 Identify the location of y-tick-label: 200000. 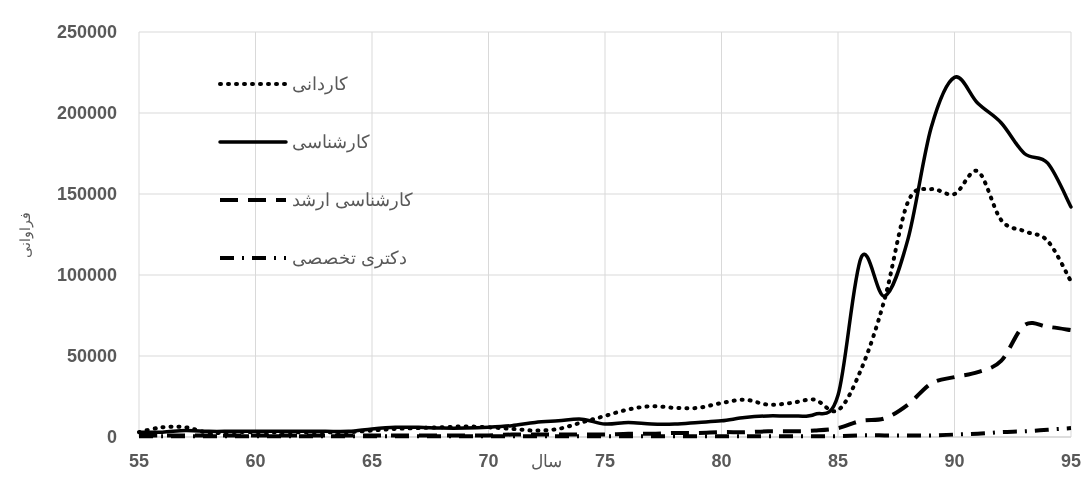
(86, 113).